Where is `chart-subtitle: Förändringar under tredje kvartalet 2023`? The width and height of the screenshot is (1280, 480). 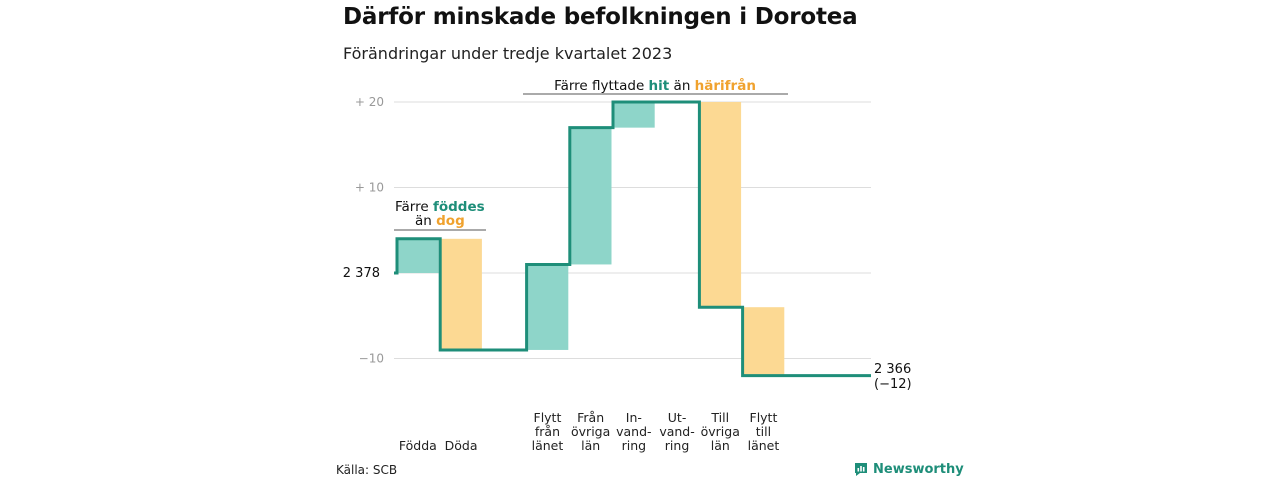 chart-subtitle: Förändringar under tredje kvartalet 2023 is located at coordinates (508, 53).